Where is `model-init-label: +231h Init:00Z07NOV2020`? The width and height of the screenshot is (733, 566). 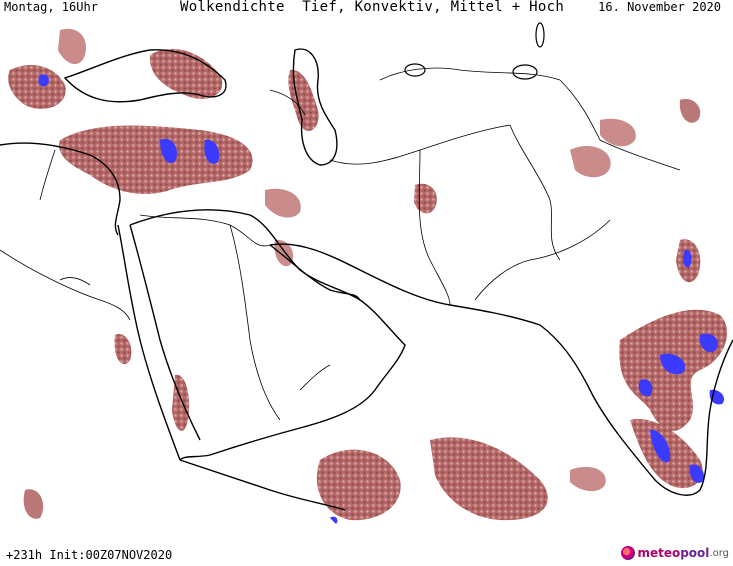 model-init-label: +231h Init:00Z07NOV2020 is located at coordinates (89, 555).